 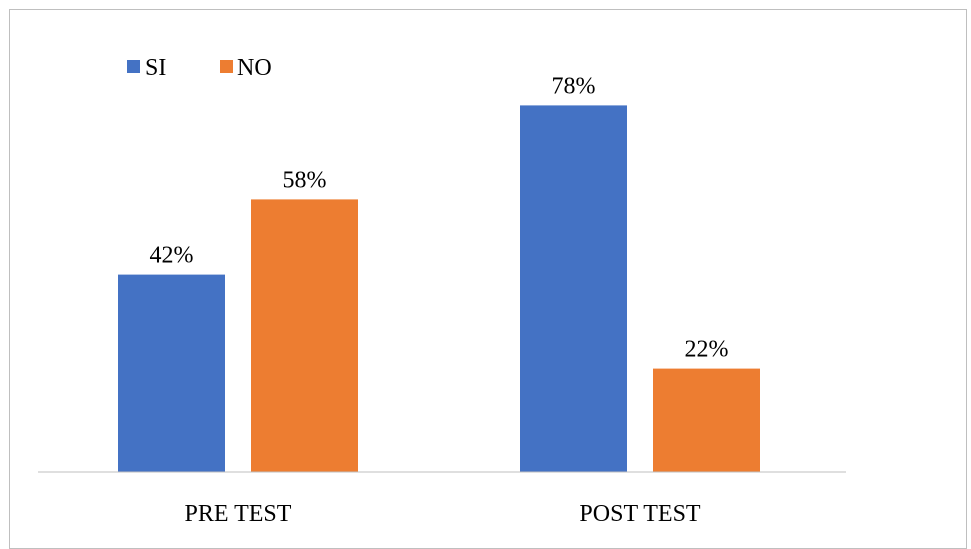 I want to click on bar-no-post-test, so click(x=706, y=420).